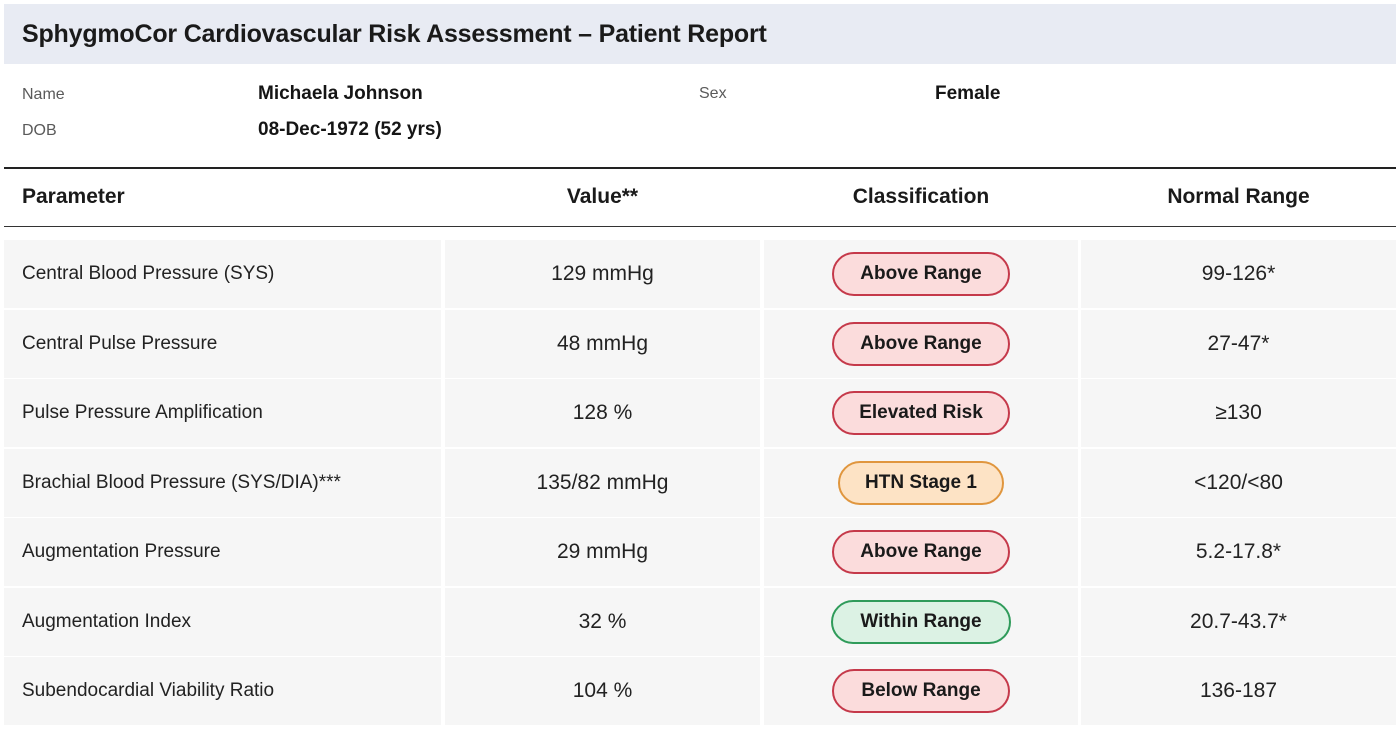 The height and width of the screenshot is (732, 1400). Describe the element at coordinates (222, 344) in the screenshot. I see `parameter-cell: Central Pulse Pressure` at that location.